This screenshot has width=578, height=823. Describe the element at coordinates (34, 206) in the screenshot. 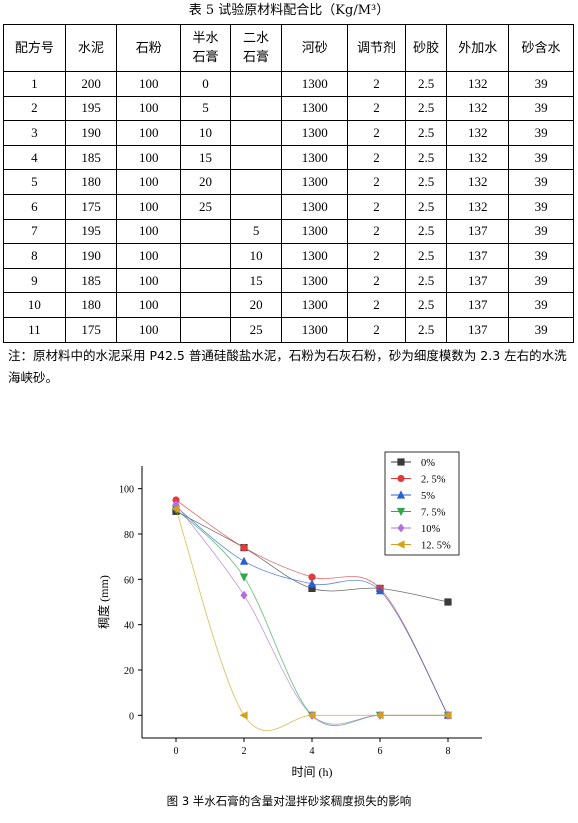

I see `table-cell: 6` at that location.